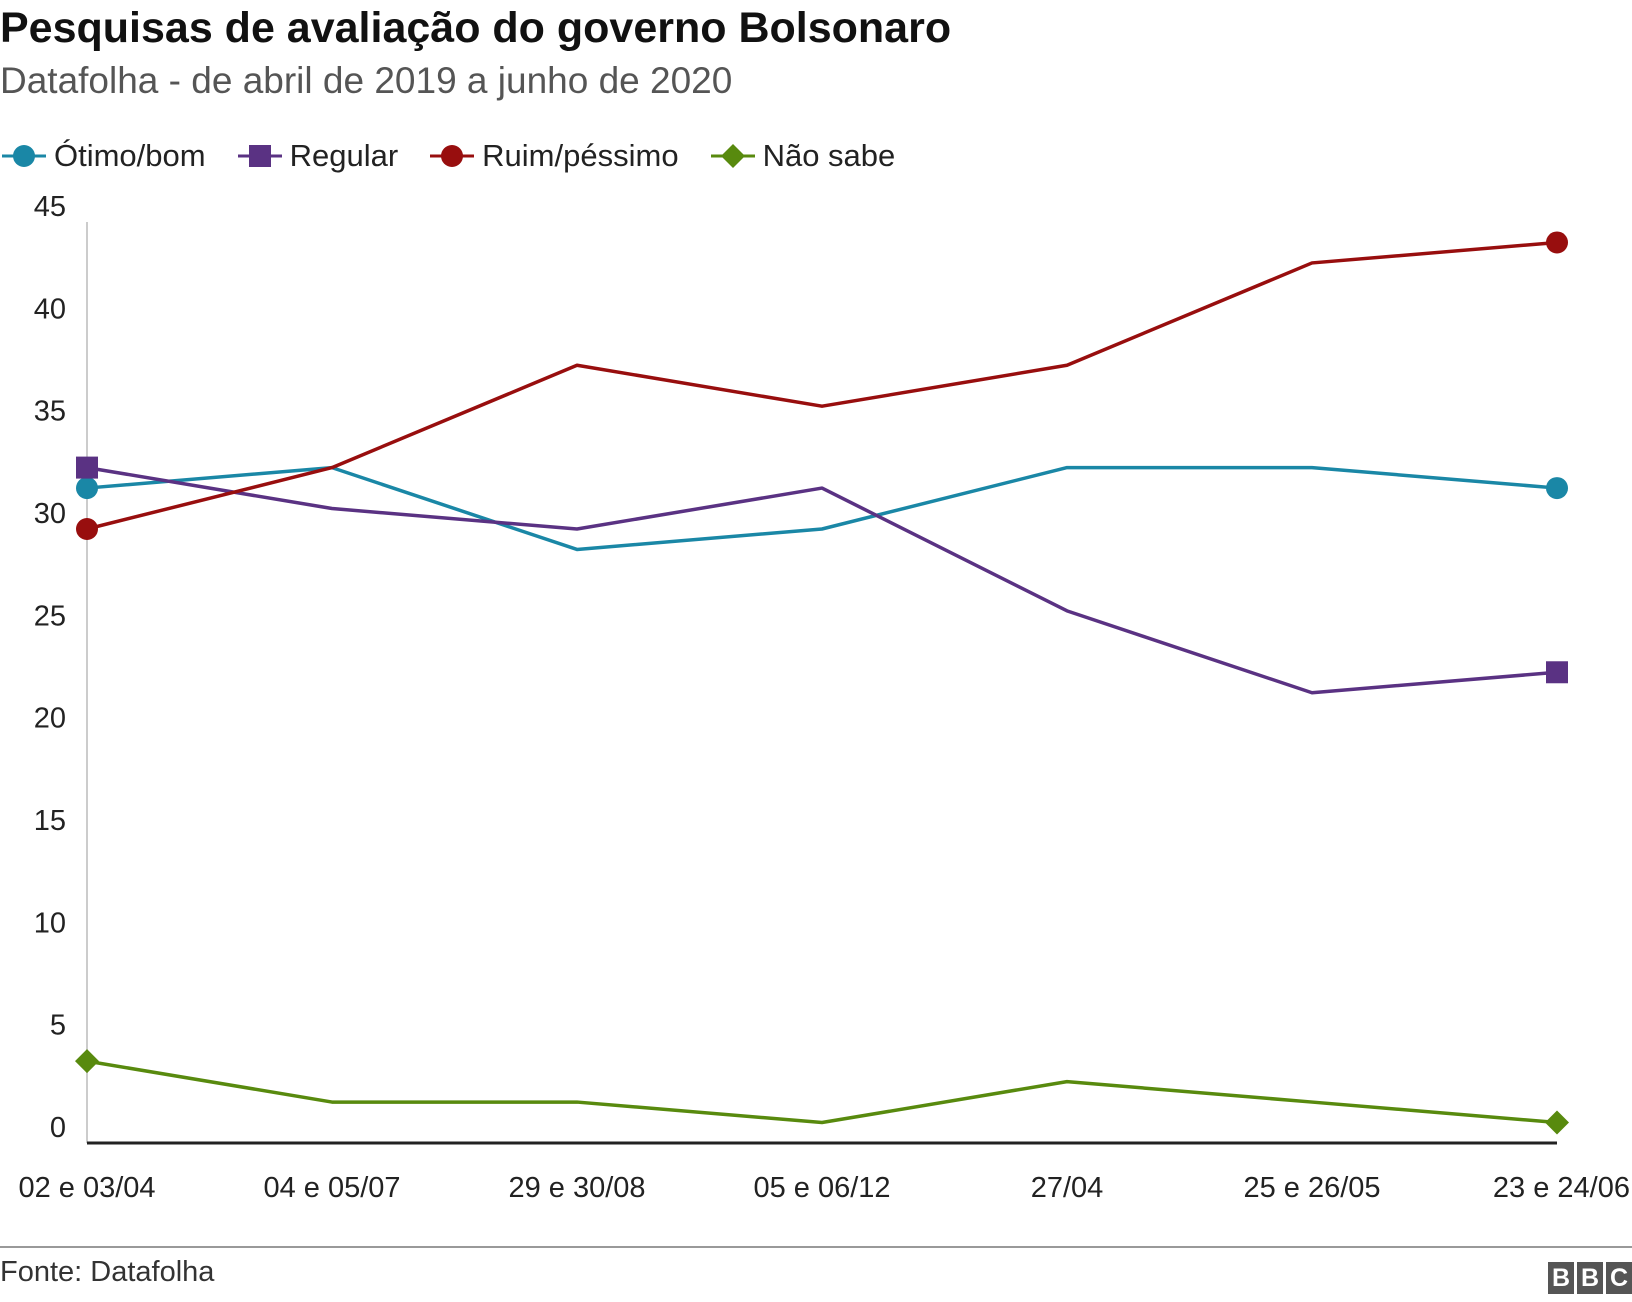 Image resolution: width=1632 pixels, height=1302 pixels. I want to click on x-tick-label: 02 e 03/04, so click(86, 1188).